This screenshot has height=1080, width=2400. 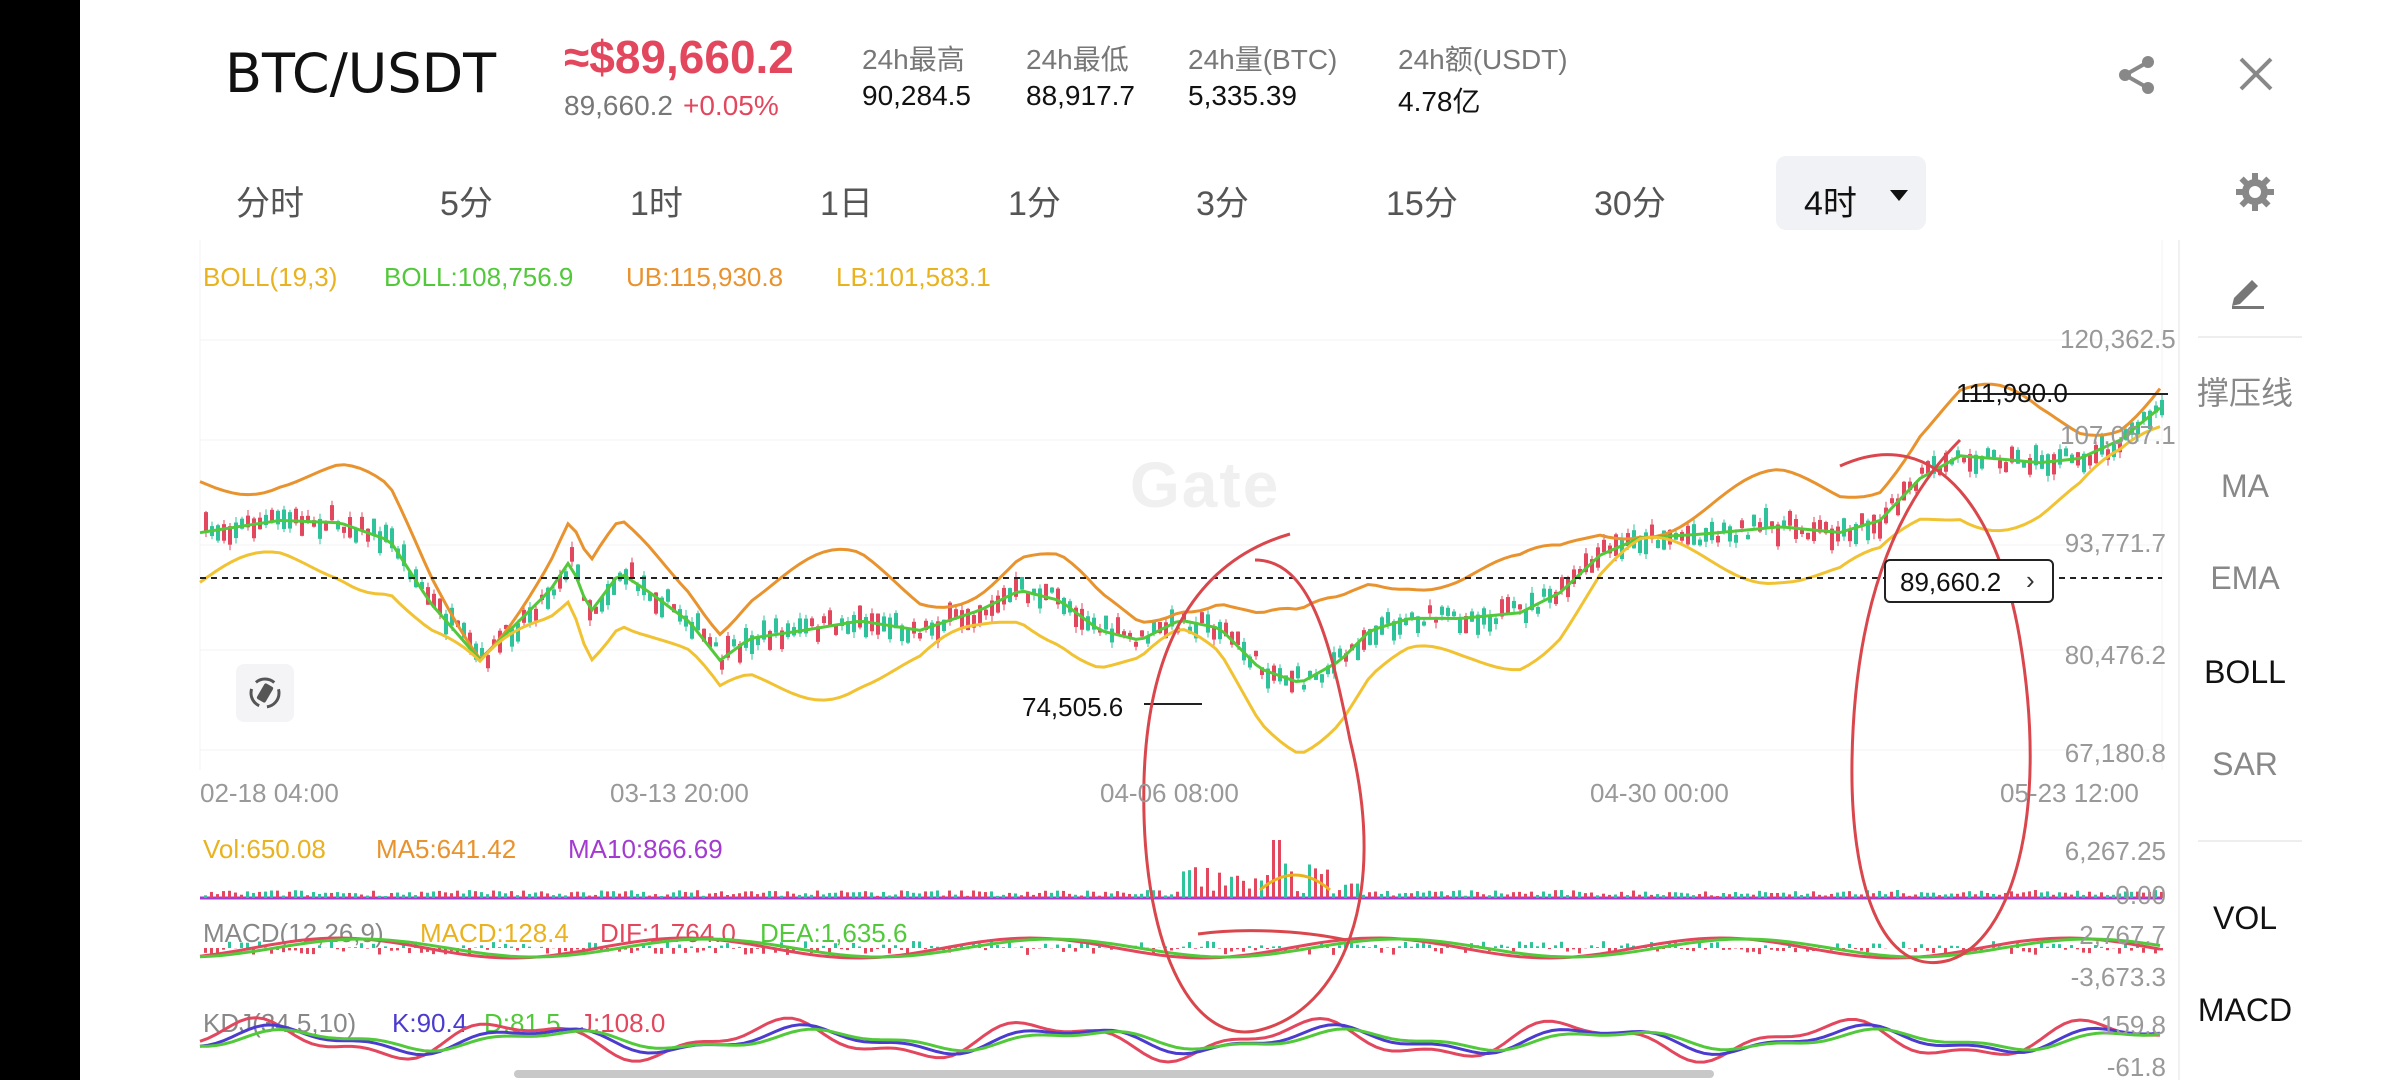 I want to click on sidebar-item-support-resistance: 撑压线, so click(x=2244, y=393).